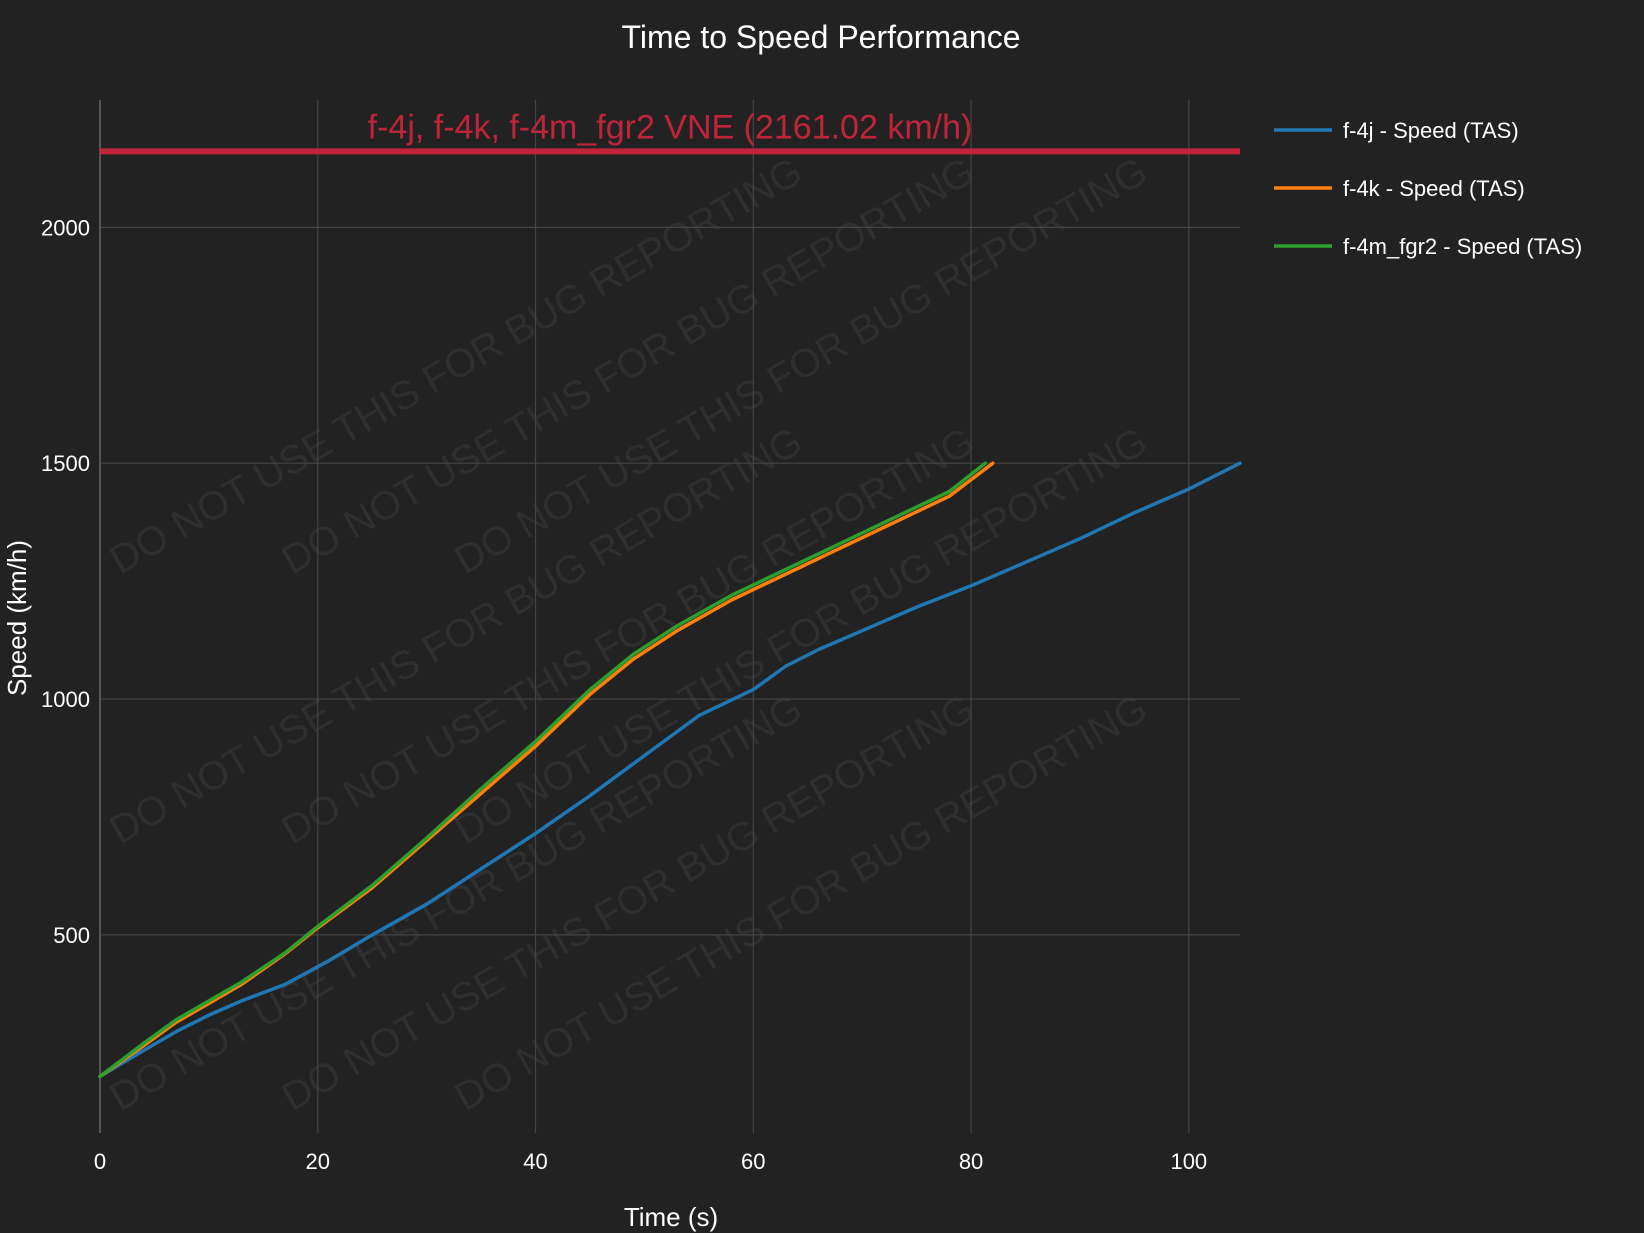  Describe the element at coordinates (971, 1161) in the screenshot. I see `x-tick-label: 80` at that location.